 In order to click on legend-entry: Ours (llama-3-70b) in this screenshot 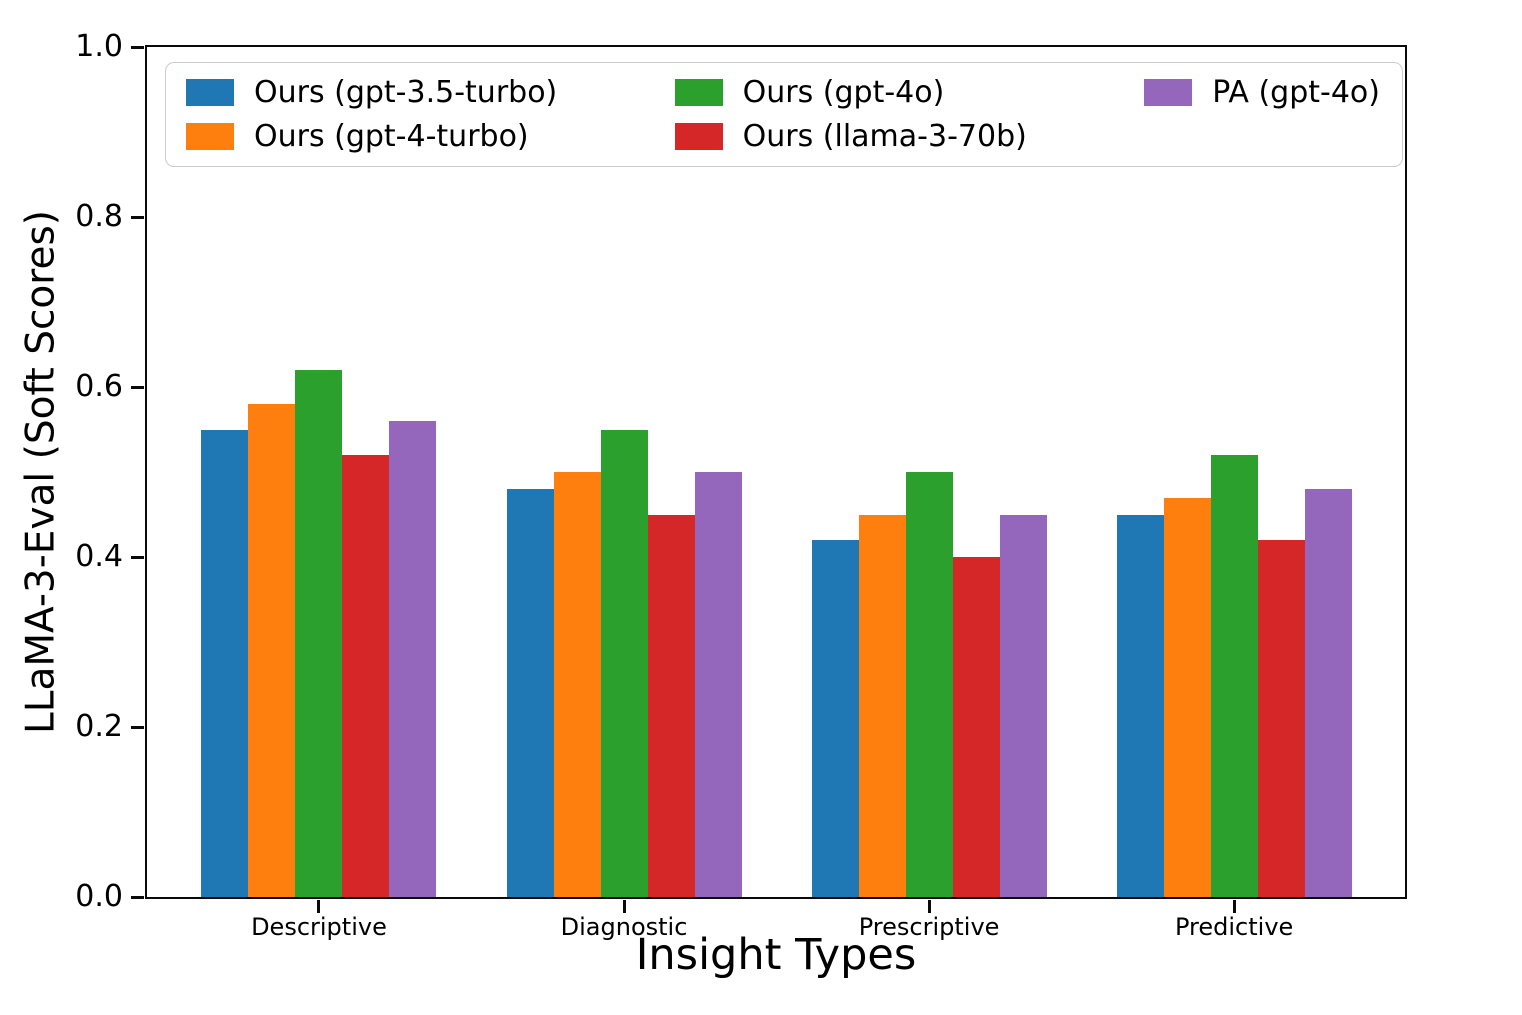, I will do `click(850, 136)`.